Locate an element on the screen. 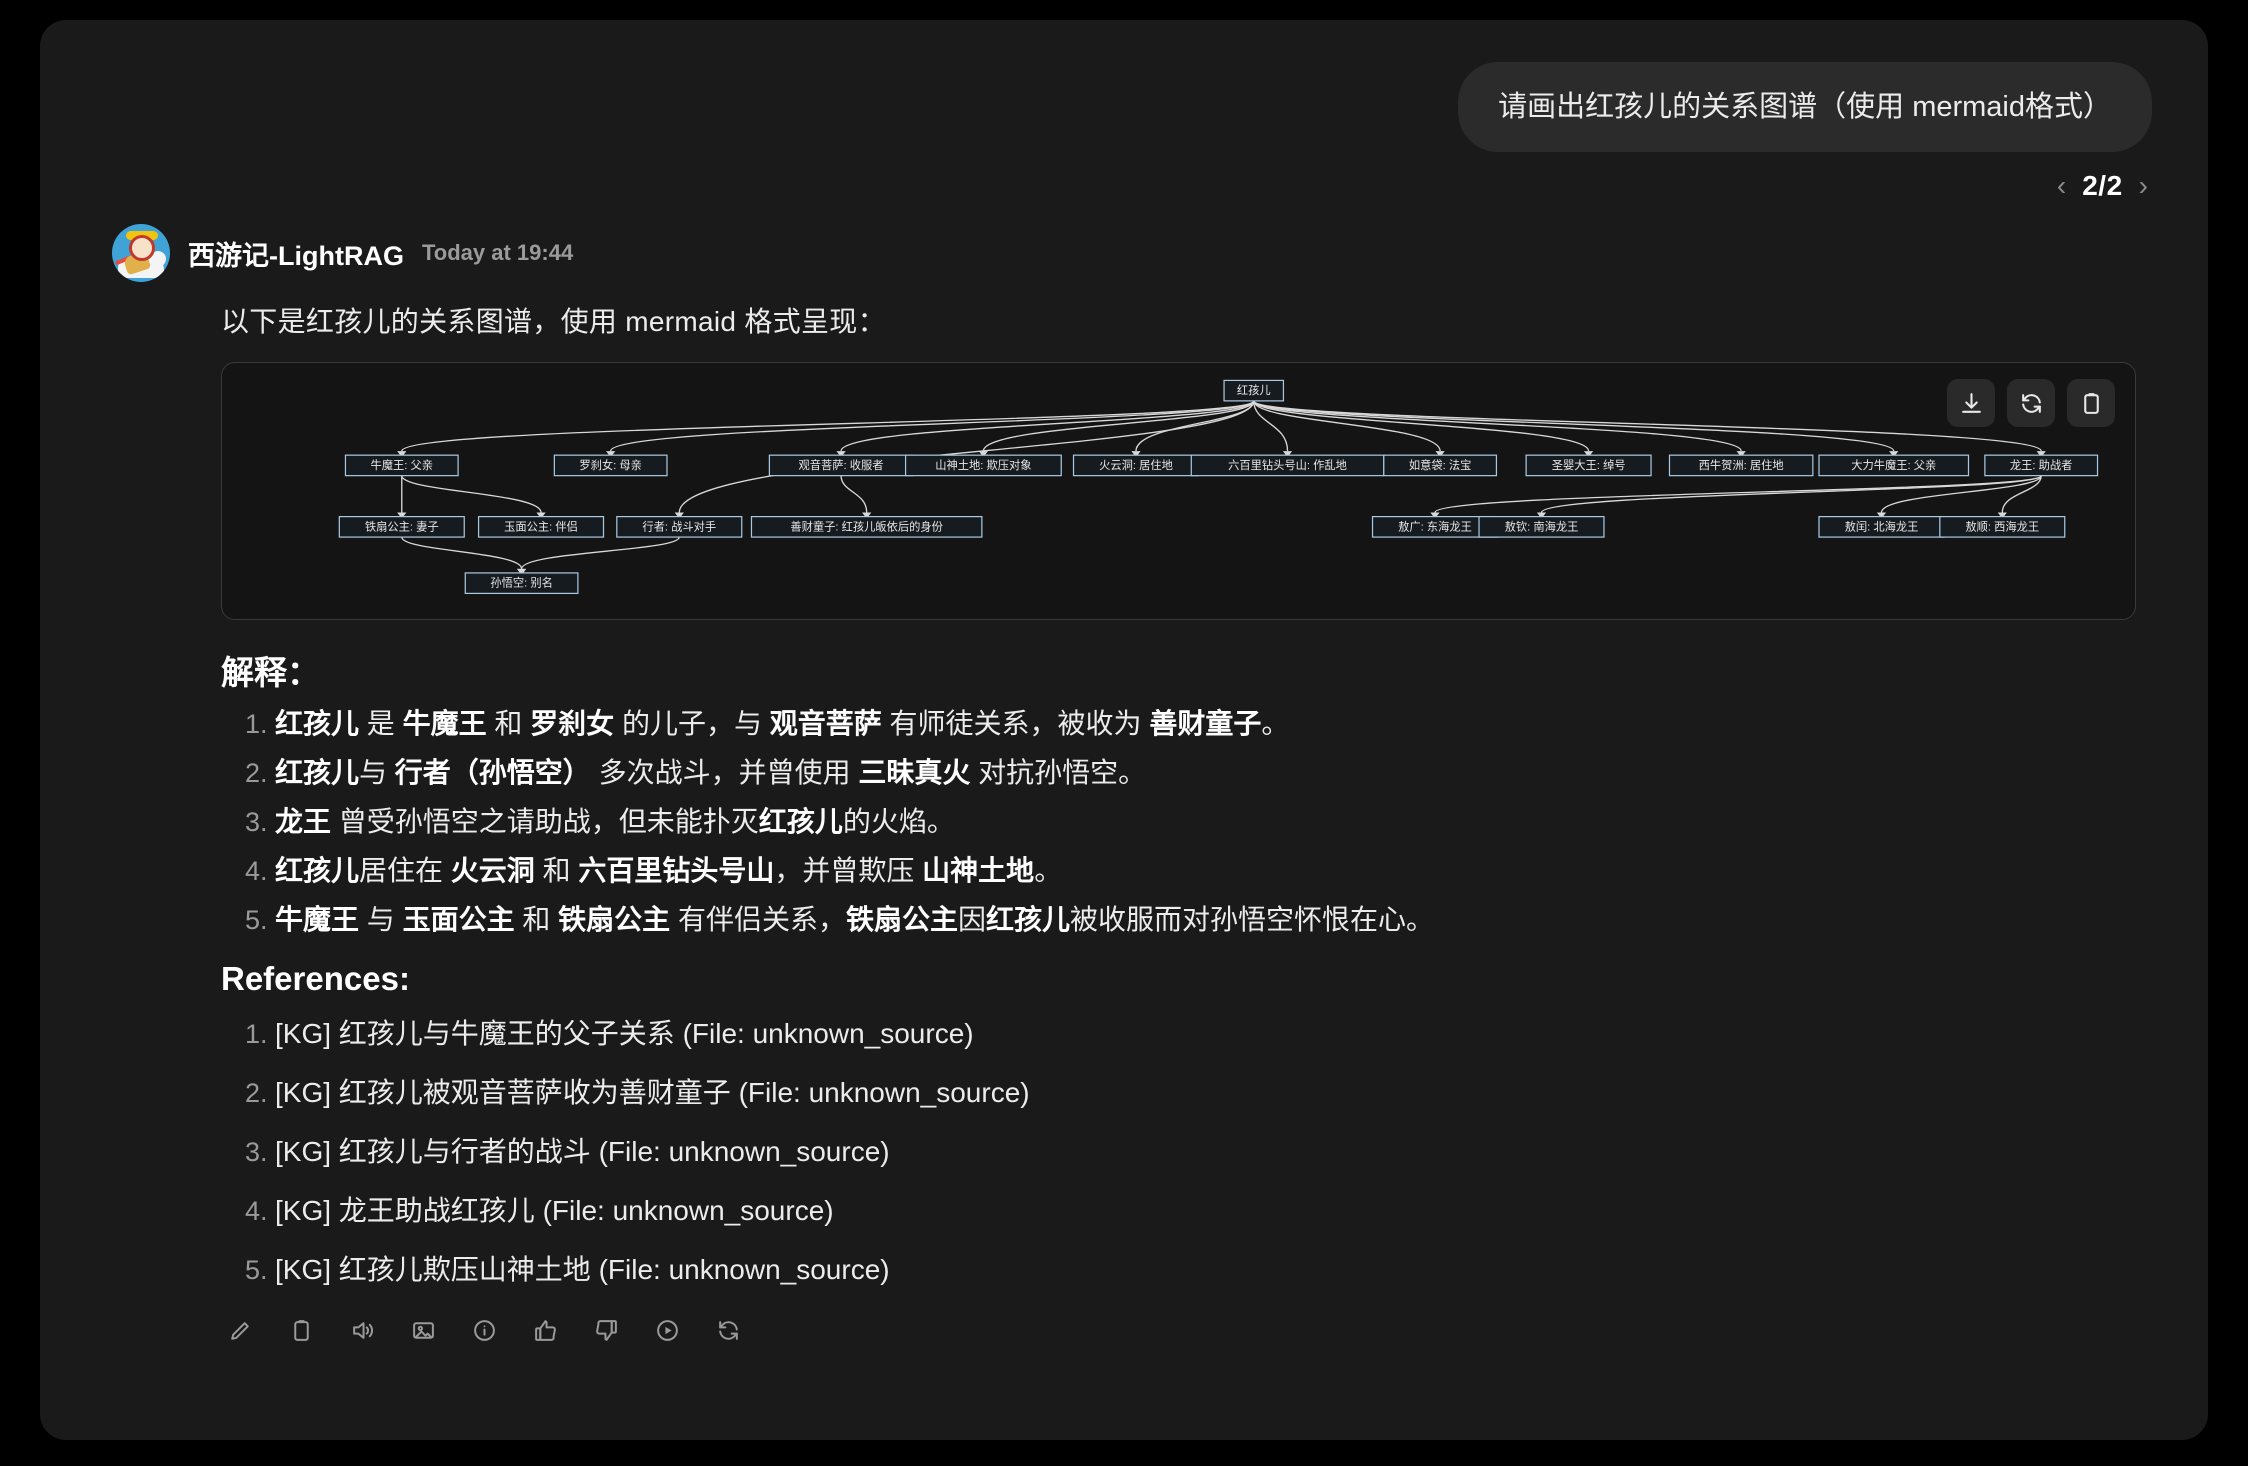  diagram-node: 敖闰: 北海龙王 is located at coordinates (1881, 527).